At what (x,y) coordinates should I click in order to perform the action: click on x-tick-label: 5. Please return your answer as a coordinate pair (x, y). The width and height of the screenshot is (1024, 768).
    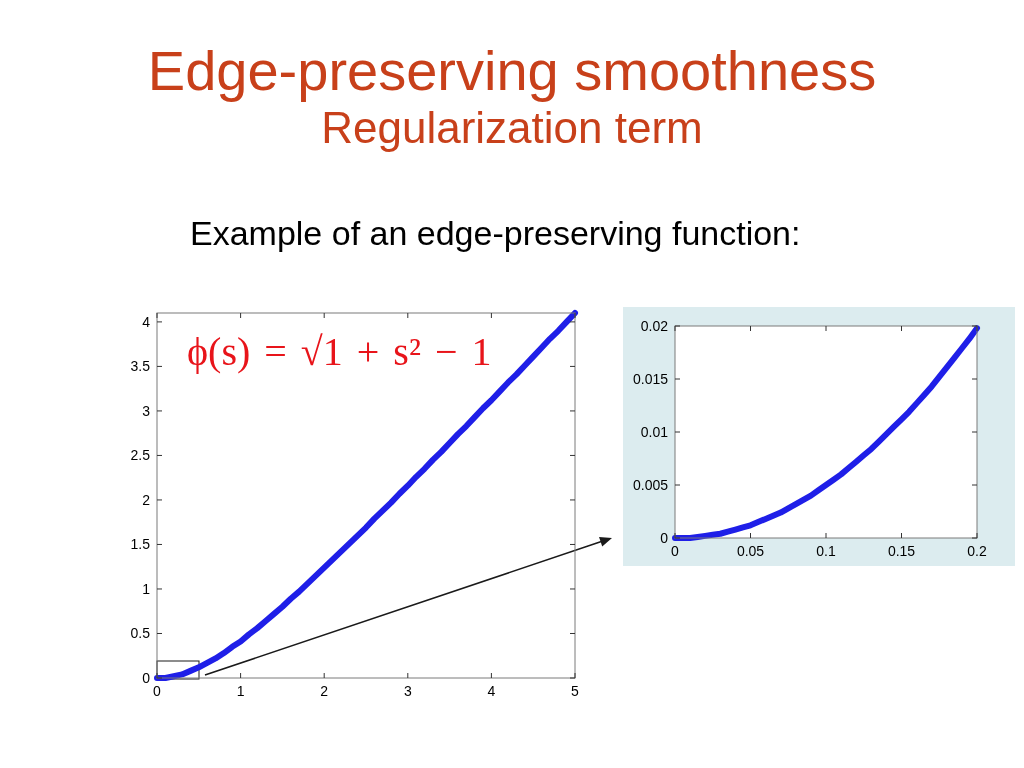
    Looking at the image, I should click on (575, 691).